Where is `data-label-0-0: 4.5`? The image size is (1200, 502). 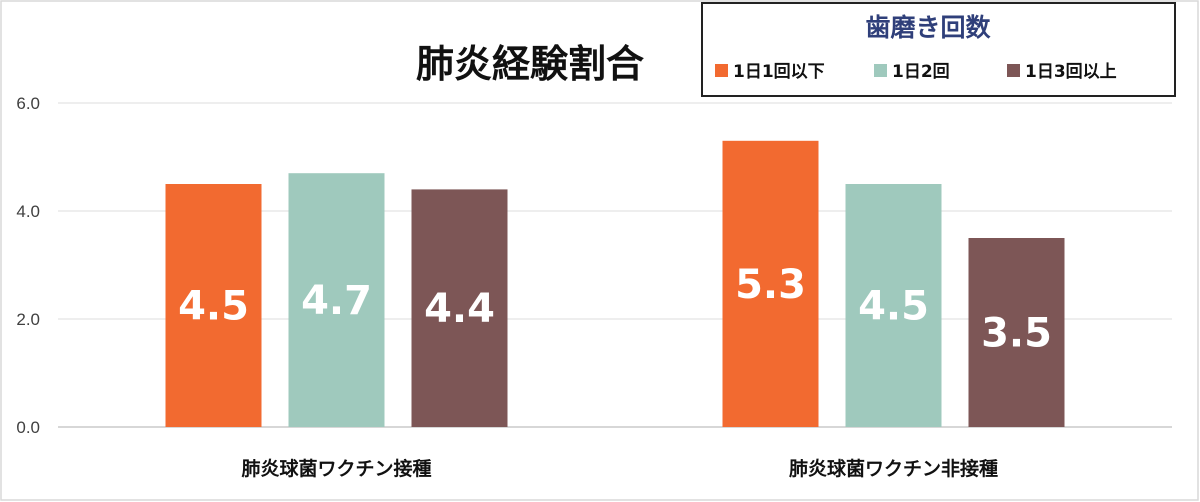 data-label-0-0: 4.5 is located at coordinates (213, 307).